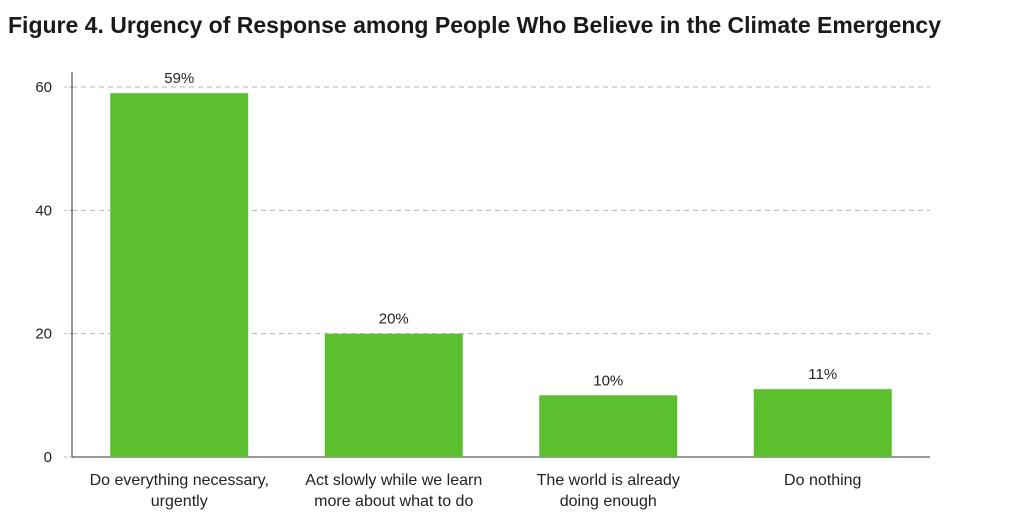  What do you see at coordinates (822, 374) in the screenshot?
I see `data-label: 11%` at bounding box center [822, 374].